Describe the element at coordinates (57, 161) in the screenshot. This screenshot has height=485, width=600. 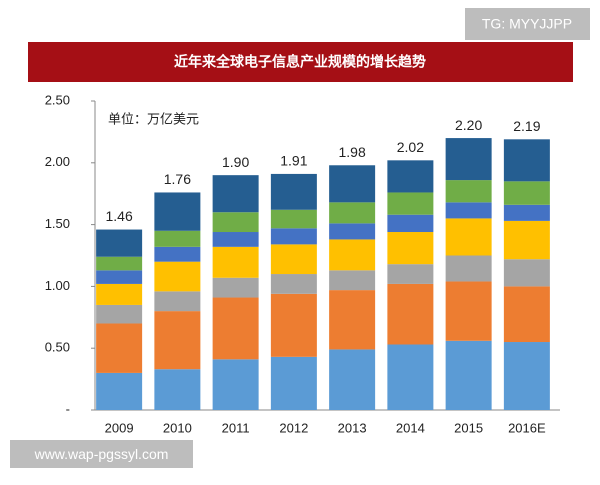
I see `y-tick-label: 2.00` at that location.